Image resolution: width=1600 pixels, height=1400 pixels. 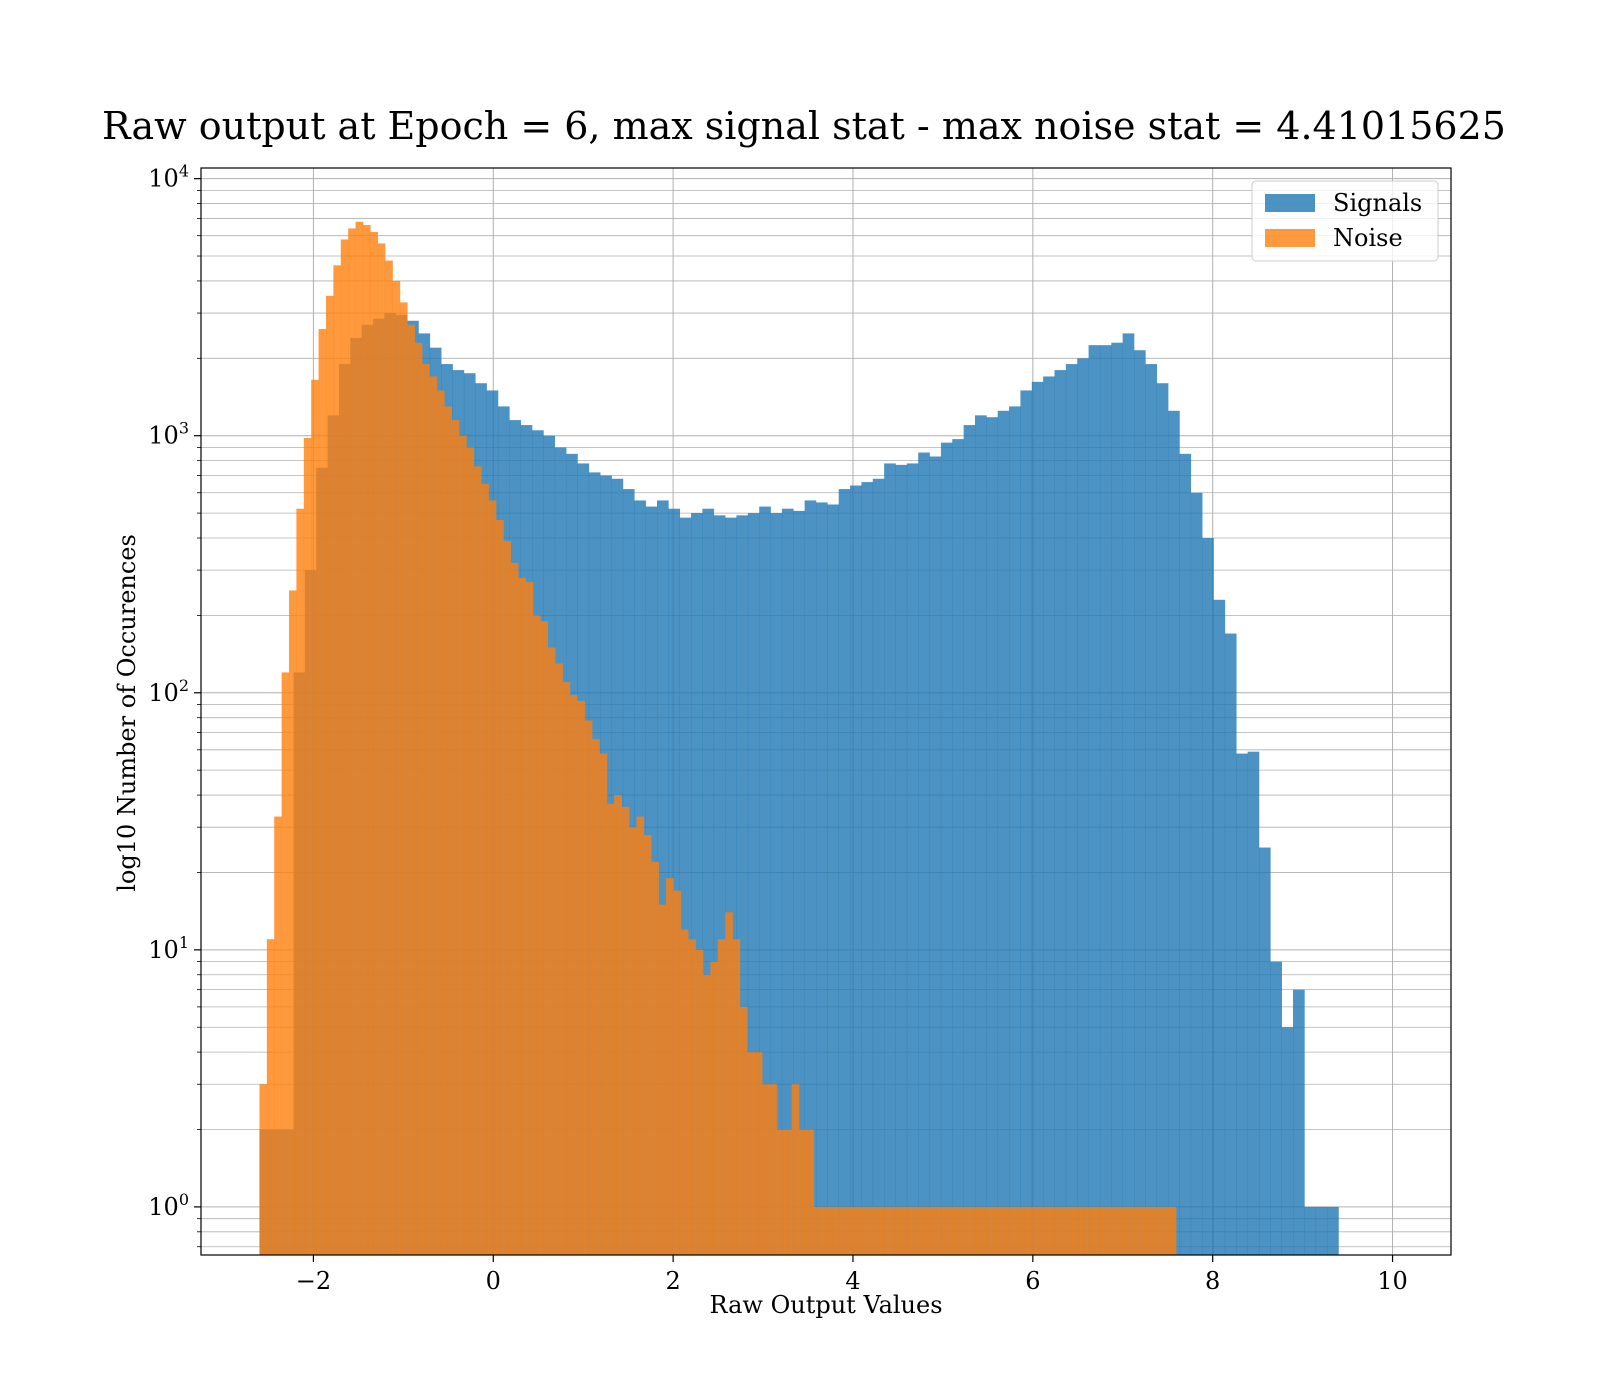 I want to click on y-tick-label: 104, so click(x=168, y=177).